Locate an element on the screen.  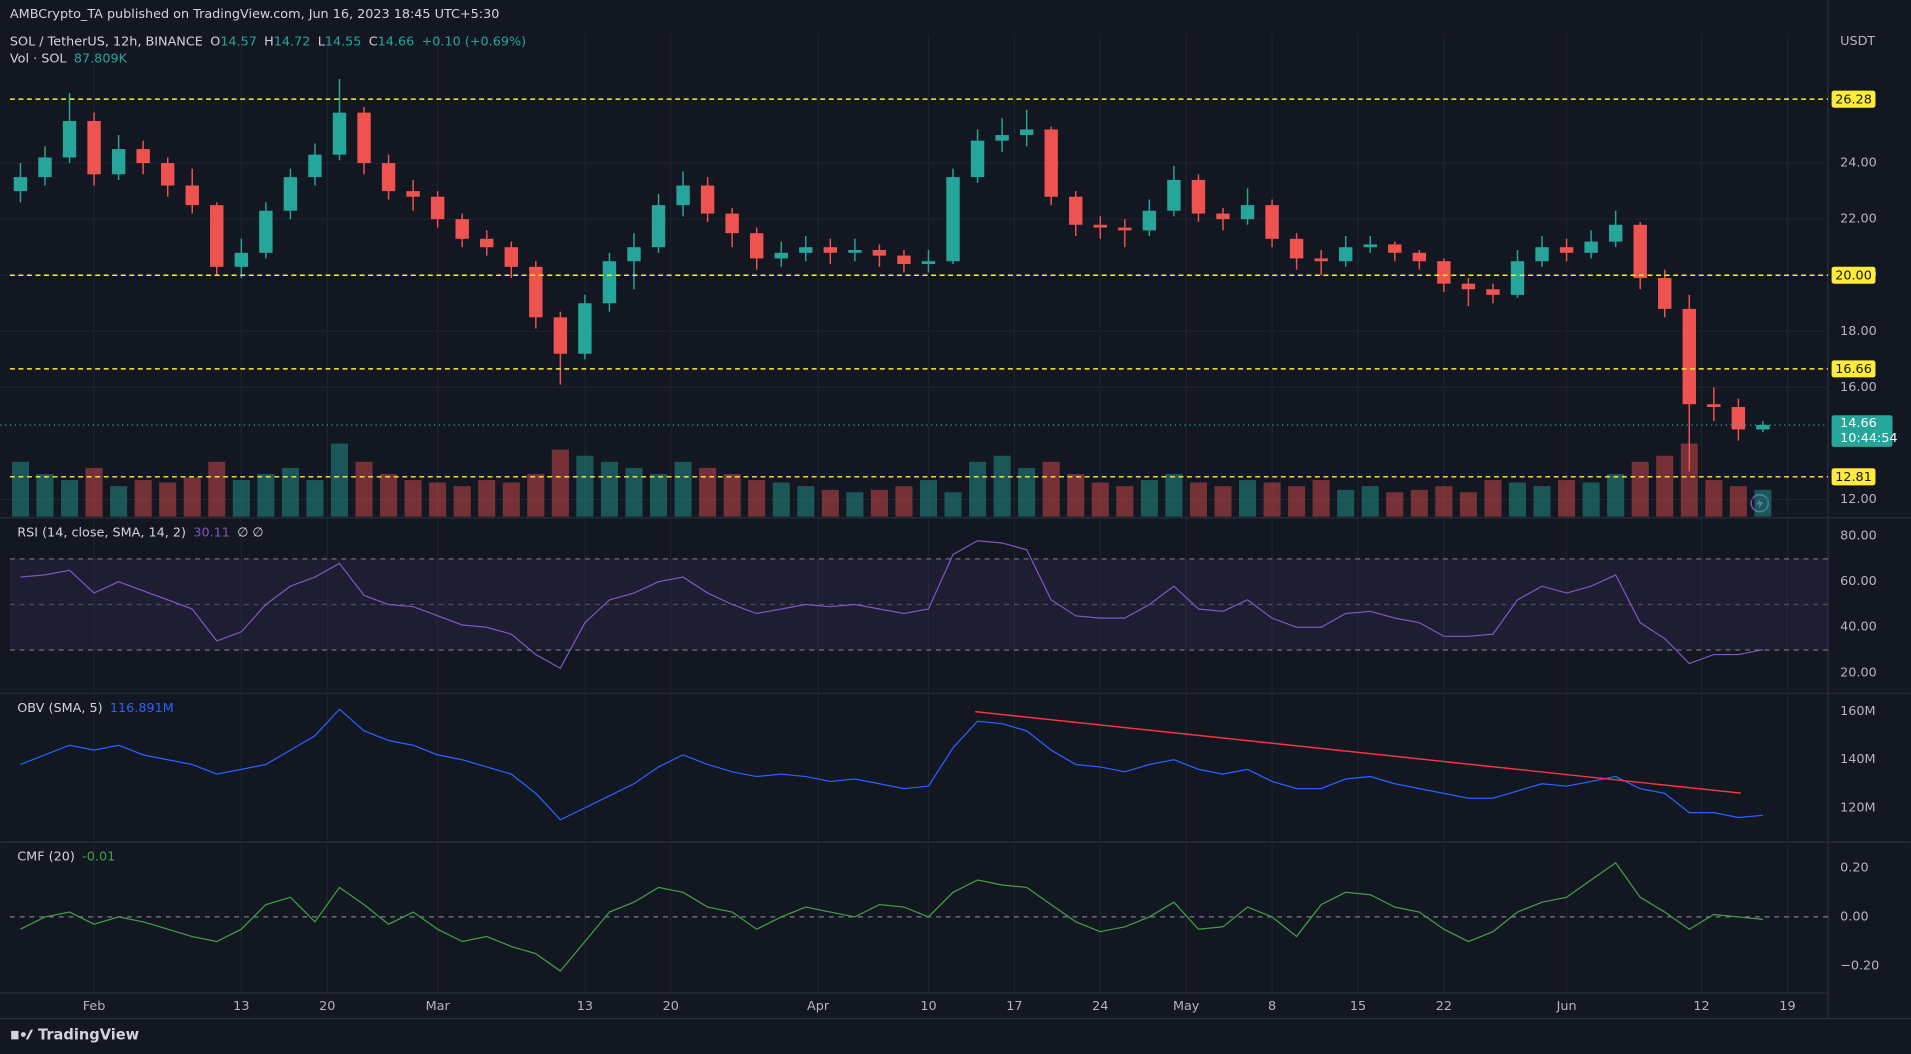
x-tick-label: Apr is located at coordinates (818, 1006).